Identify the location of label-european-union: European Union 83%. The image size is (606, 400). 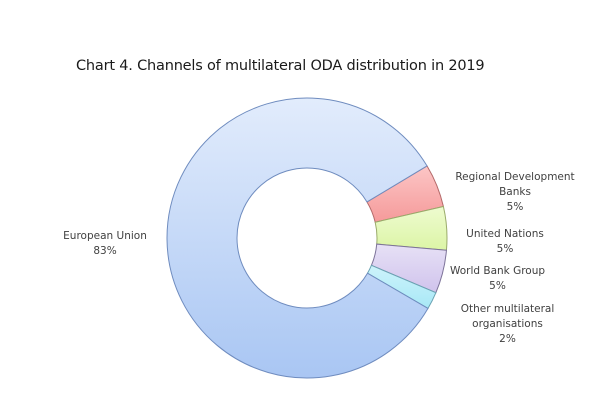
(105, 244).